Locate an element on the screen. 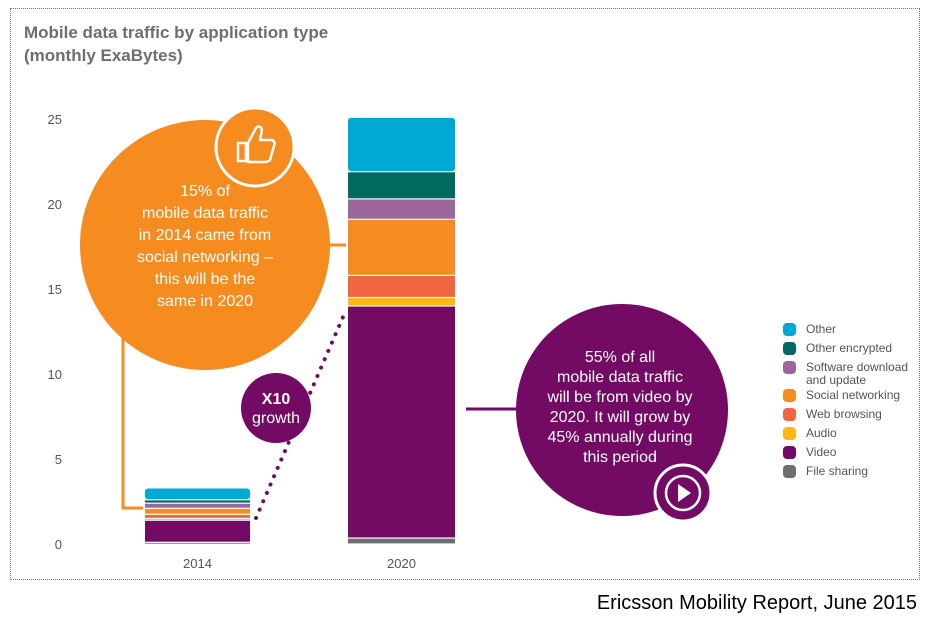 This screenshot has height=621, width=931. legend-item: Social networking is located at coordinates (841, 395).